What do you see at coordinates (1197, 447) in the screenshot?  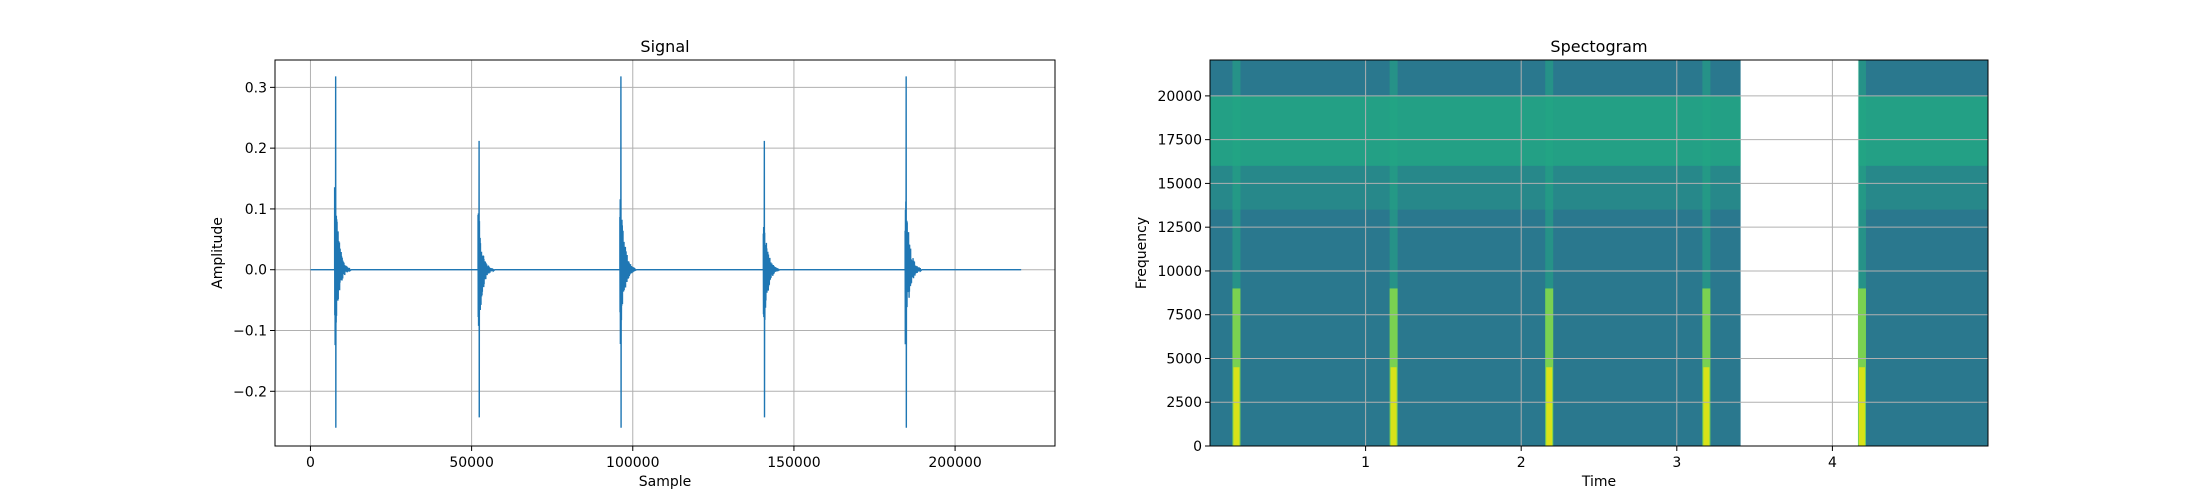 I see `spectogram-y-tick-label: 0` at bounding box center [1197, 447].